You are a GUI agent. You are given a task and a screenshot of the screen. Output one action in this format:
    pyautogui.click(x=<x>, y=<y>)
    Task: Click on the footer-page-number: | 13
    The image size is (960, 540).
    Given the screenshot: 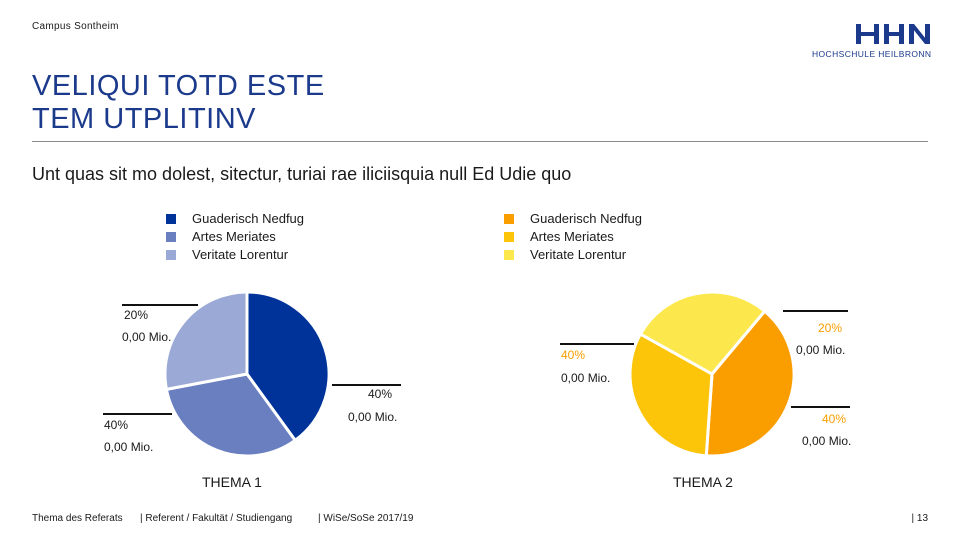 What is the action you would take?
    pyautogui.click(x=920, y=518)
    